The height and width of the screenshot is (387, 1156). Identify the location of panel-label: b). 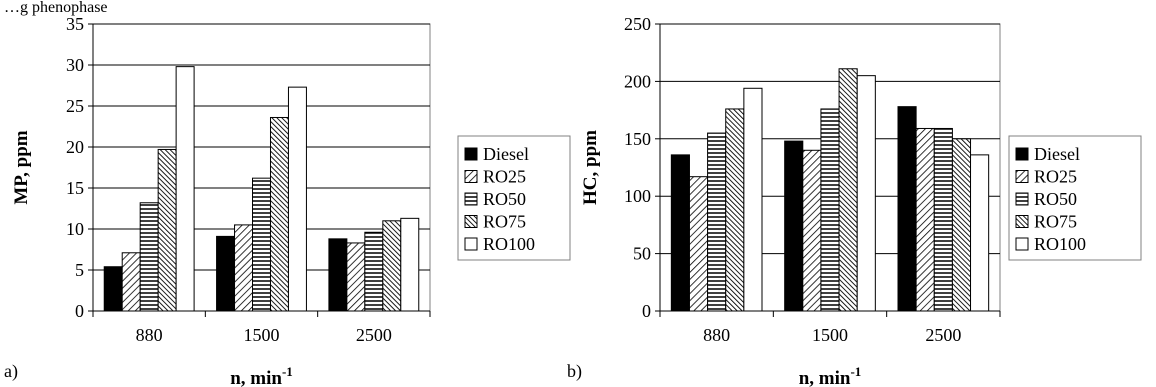
(574, 371).